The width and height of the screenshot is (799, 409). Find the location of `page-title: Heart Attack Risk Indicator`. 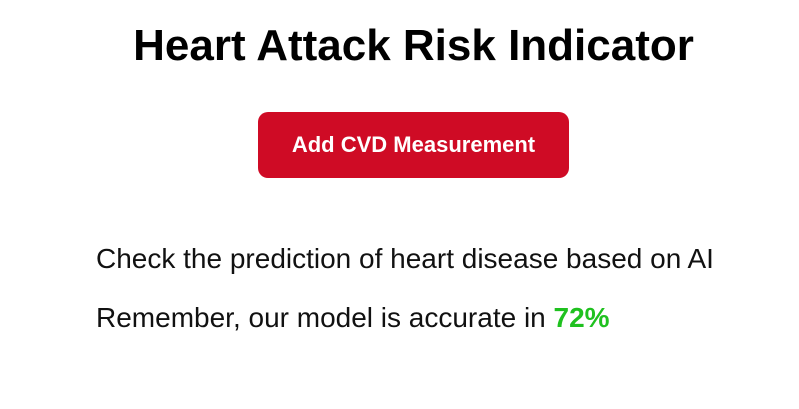

page-title: Heart Attack Risk Indicator is located at coordinates (413, 45).